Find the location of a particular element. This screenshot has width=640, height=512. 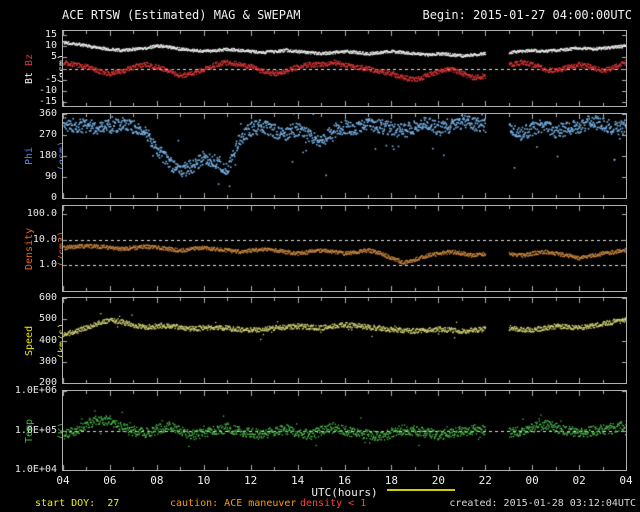

x-tick-label: 20 is located at coordinates (438, 480).